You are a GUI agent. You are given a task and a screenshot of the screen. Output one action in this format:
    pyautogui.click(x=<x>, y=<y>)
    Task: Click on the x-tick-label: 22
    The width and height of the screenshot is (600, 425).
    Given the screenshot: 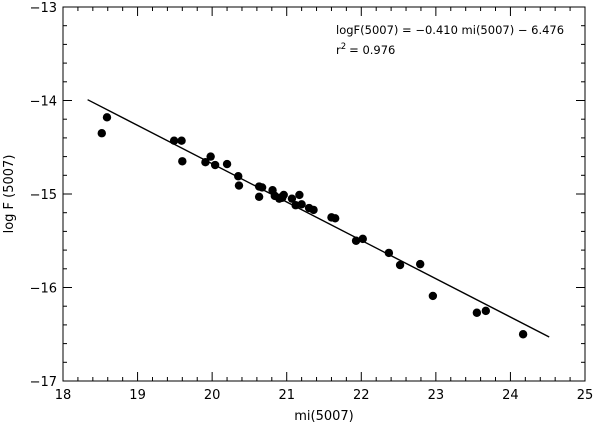 What is the action you would take?
    pyautogui.click(x=361, y=395)
    